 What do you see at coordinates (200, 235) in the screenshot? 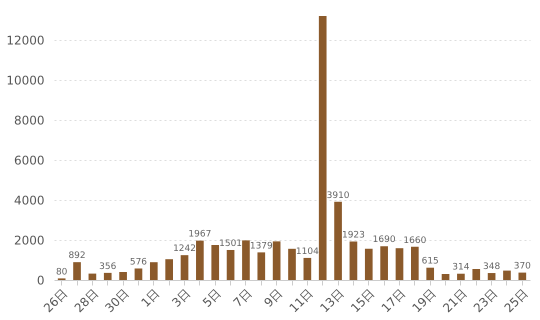
I see `data-label: 1967` at bounding box center [200, 235].